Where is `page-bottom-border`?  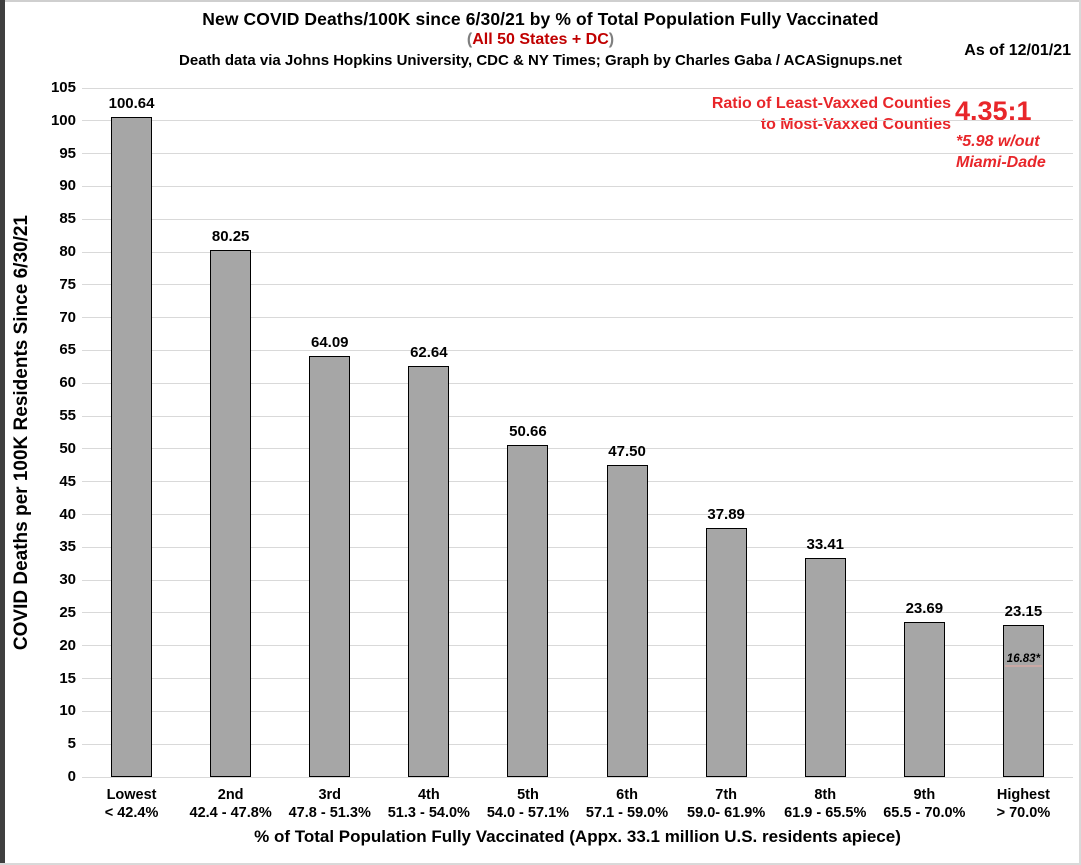
page-bottom-border is located at coordinates (540, 864).